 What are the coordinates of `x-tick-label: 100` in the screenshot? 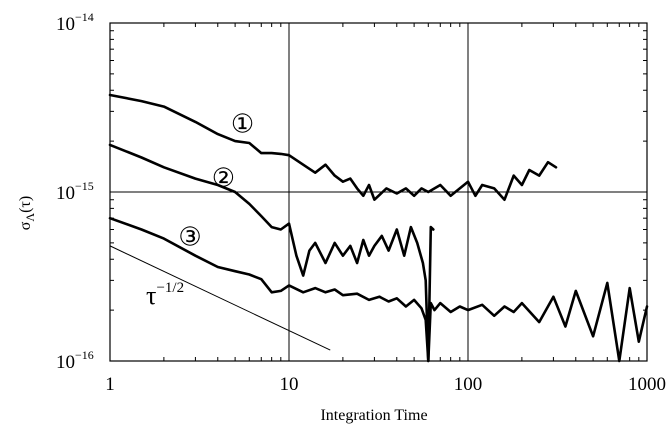 It's located at (468, 384).